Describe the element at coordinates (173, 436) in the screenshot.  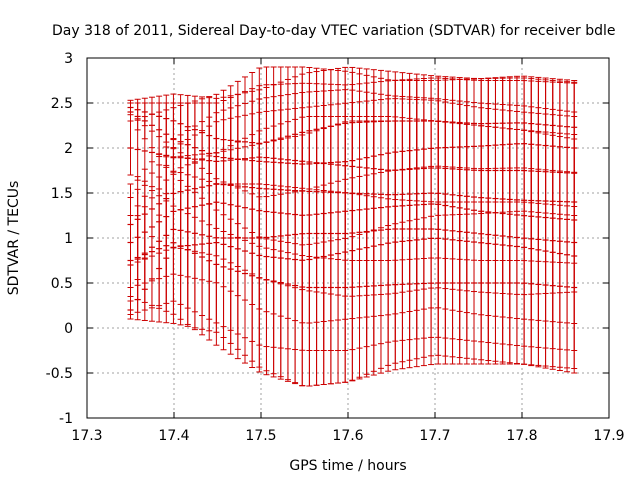
I see `x-tick-label: 17.4` at that location.